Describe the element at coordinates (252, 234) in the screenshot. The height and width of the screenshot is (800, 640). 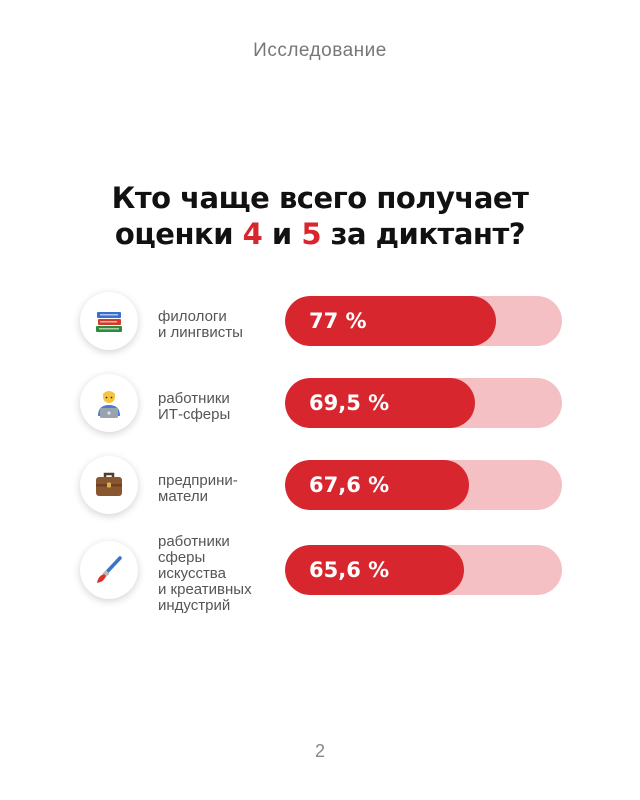
I see `grade-four: 4` at that location.